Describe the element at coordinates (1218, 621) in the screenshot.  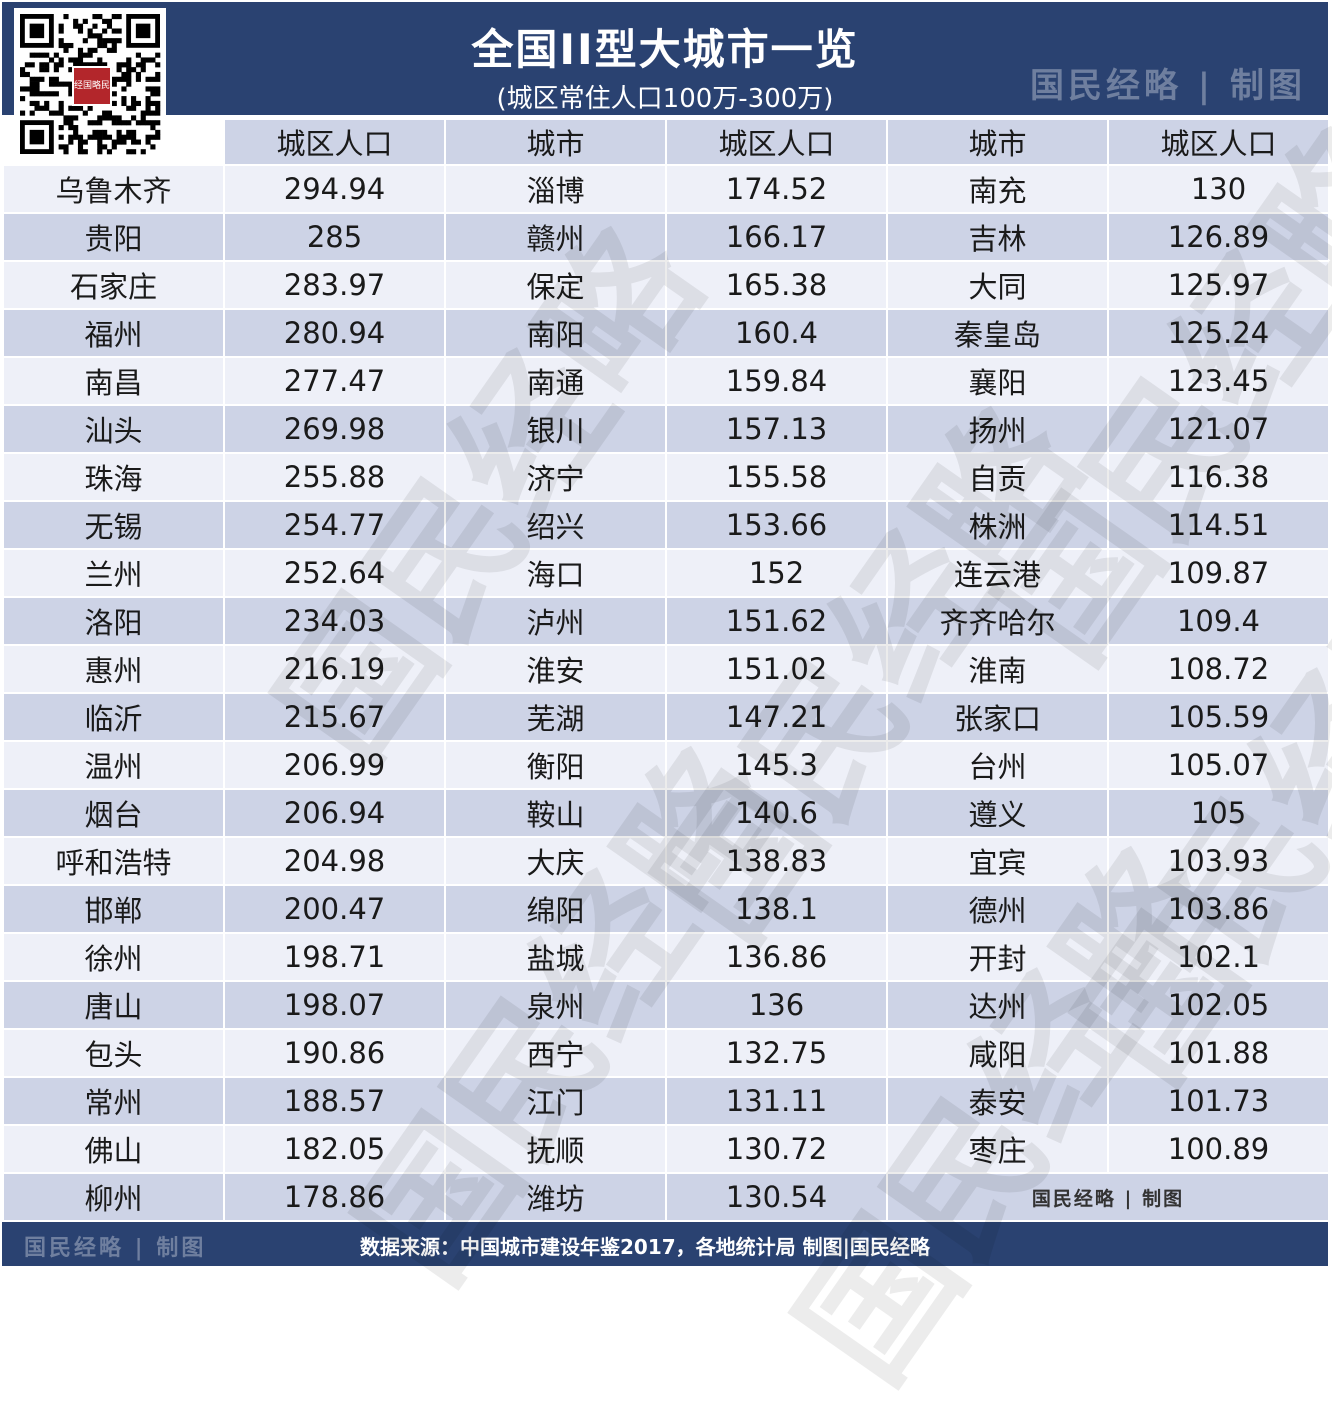
I see `table-cell: 109.4` at that location.